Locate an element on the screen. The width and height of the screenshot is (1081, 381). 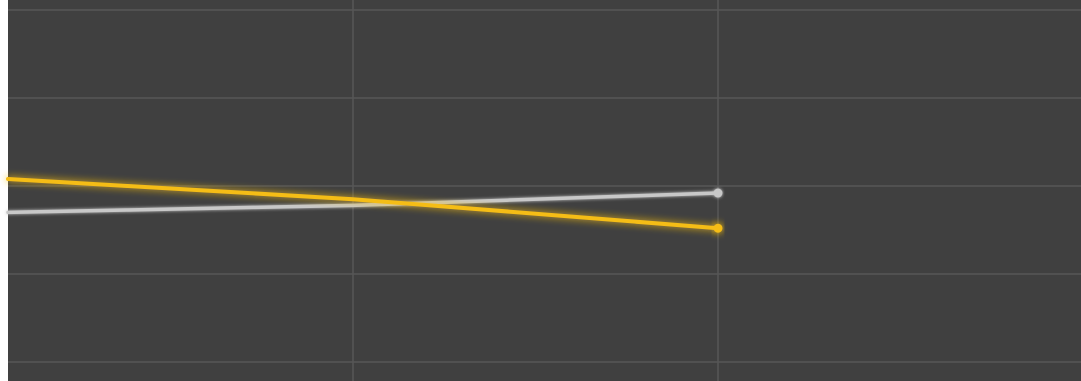
left-edge-strip is located at coordinates (4, 190).